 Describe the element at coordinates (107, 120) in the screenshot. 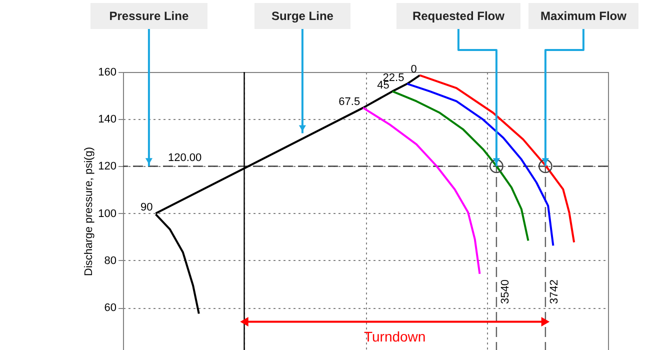

I see `y-tick-label: 140` at that location.